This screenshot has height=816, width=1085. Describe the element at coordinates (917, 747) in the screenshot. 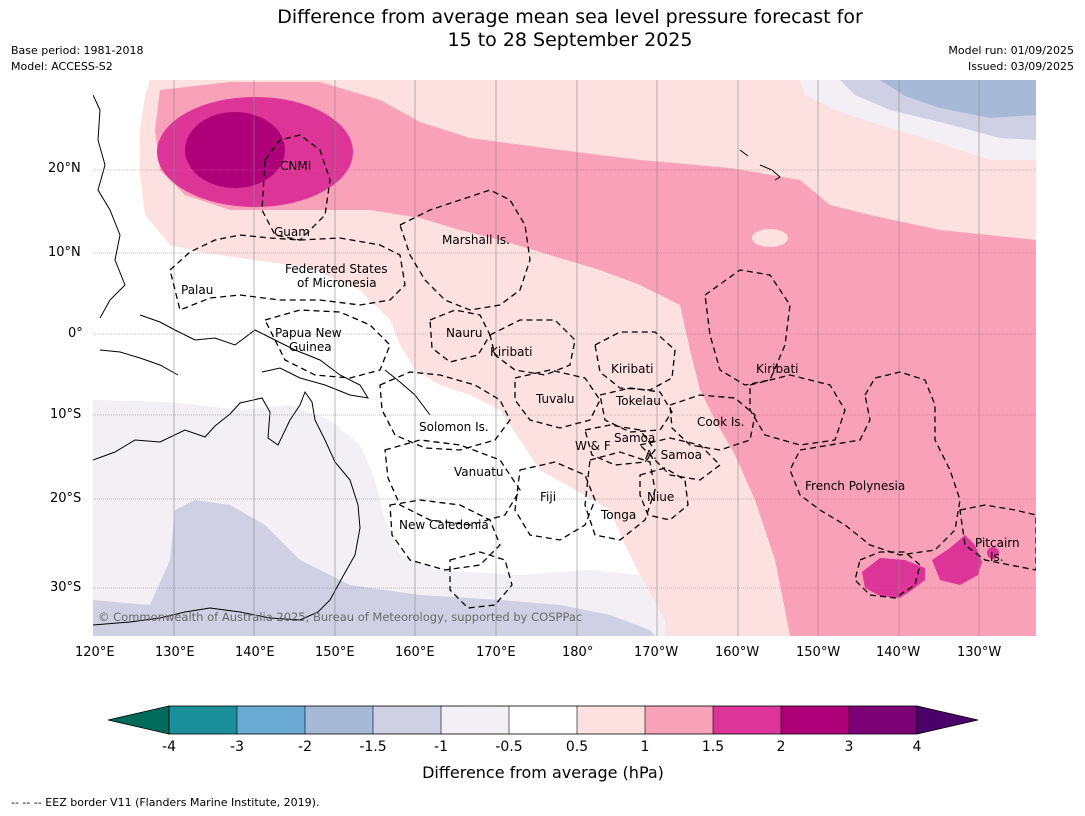

I see `colorbar-tick-4: 4` at that location.